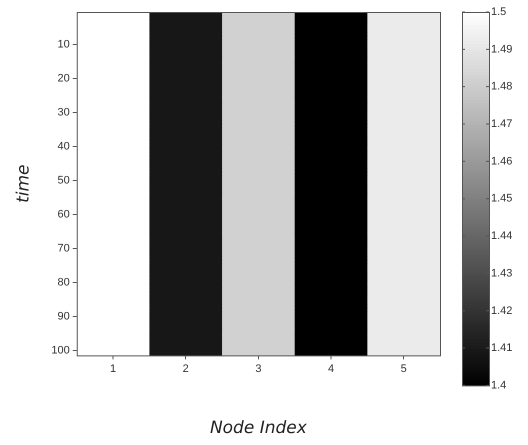 This screenshot has height=445, width=528. Describe the element at coordinates (64, 146) in the screenshot. I see `y-tick-label: 40` at that location.